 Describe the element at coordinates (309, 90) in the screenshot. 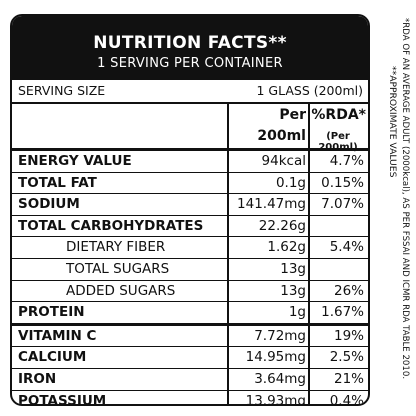

I see `serving-size-value: 1 GLASS (200ml)` at that location.